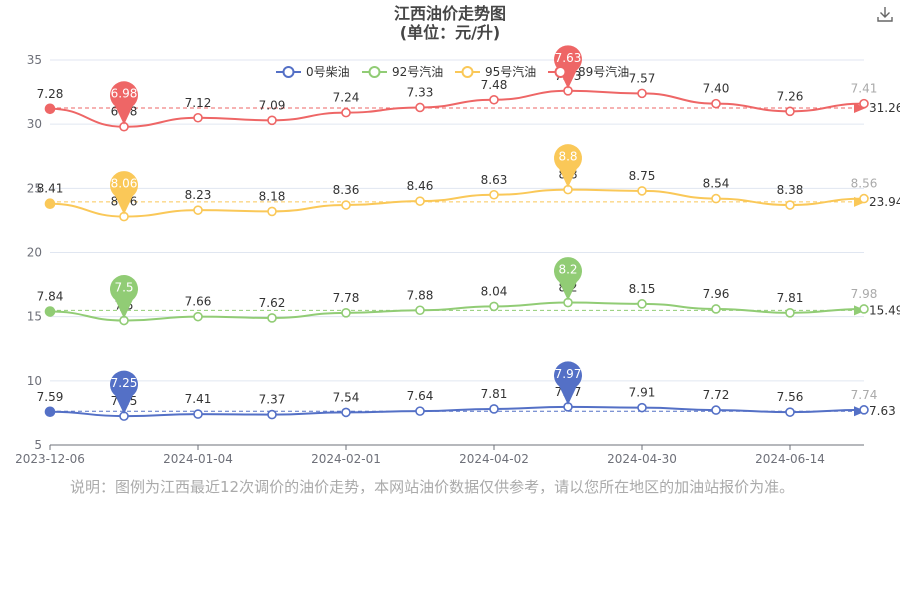  Describe the element at coordinates (716, 395) in the screenshot. I see `data-label: 7.72` at that location.